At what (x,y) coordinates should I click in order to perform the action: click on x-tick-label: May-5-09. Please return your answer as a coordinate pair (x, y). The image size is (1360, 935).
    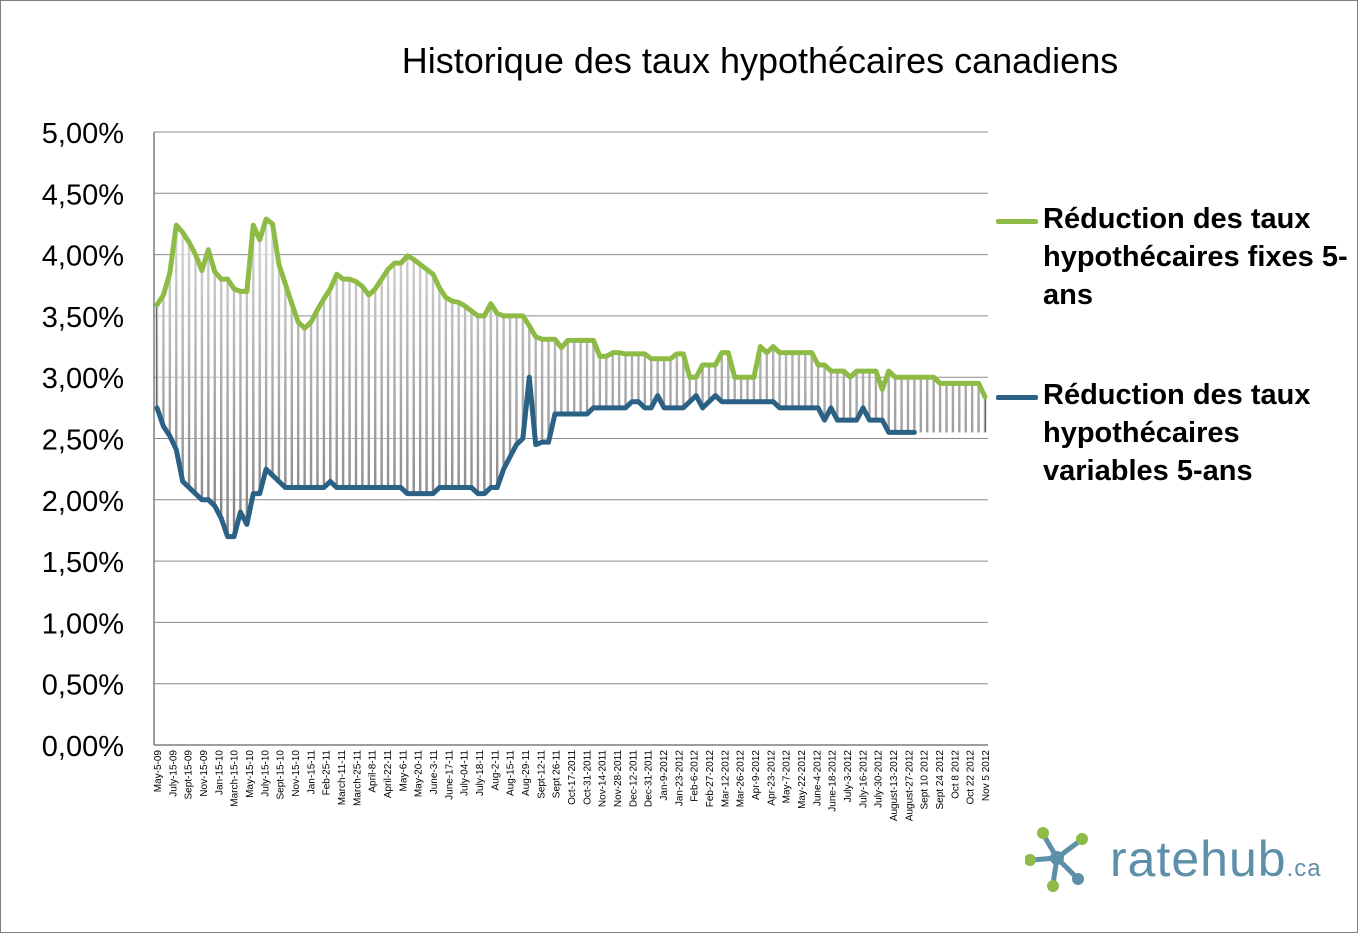
    Looking at the image, I should click on (158, 771).